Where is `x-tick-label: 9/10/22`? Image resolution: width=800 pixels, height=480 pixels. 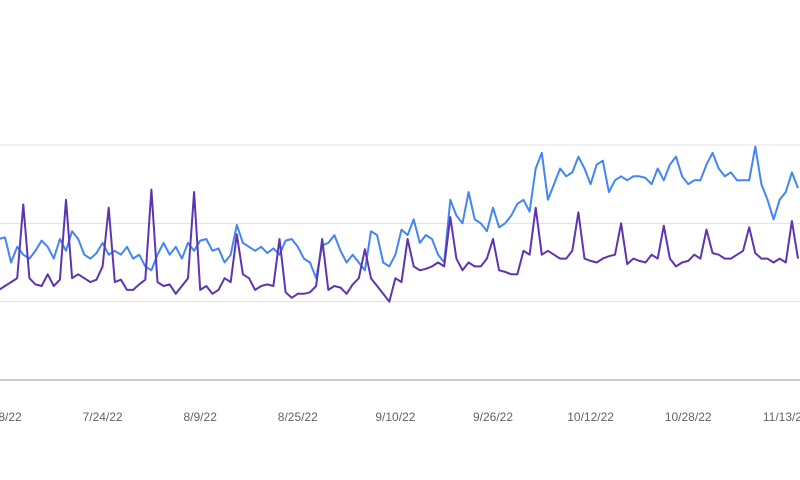
x-tick-label: 9/10/22 is located at coordinates (395, 417).